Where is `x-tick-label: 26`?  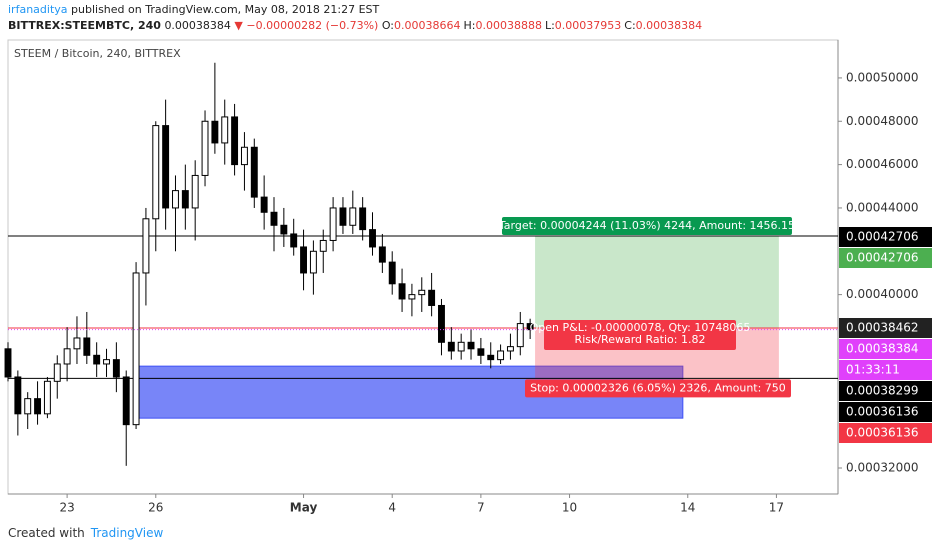
x-tick-label: 26 is located at coordinates (155, 508).